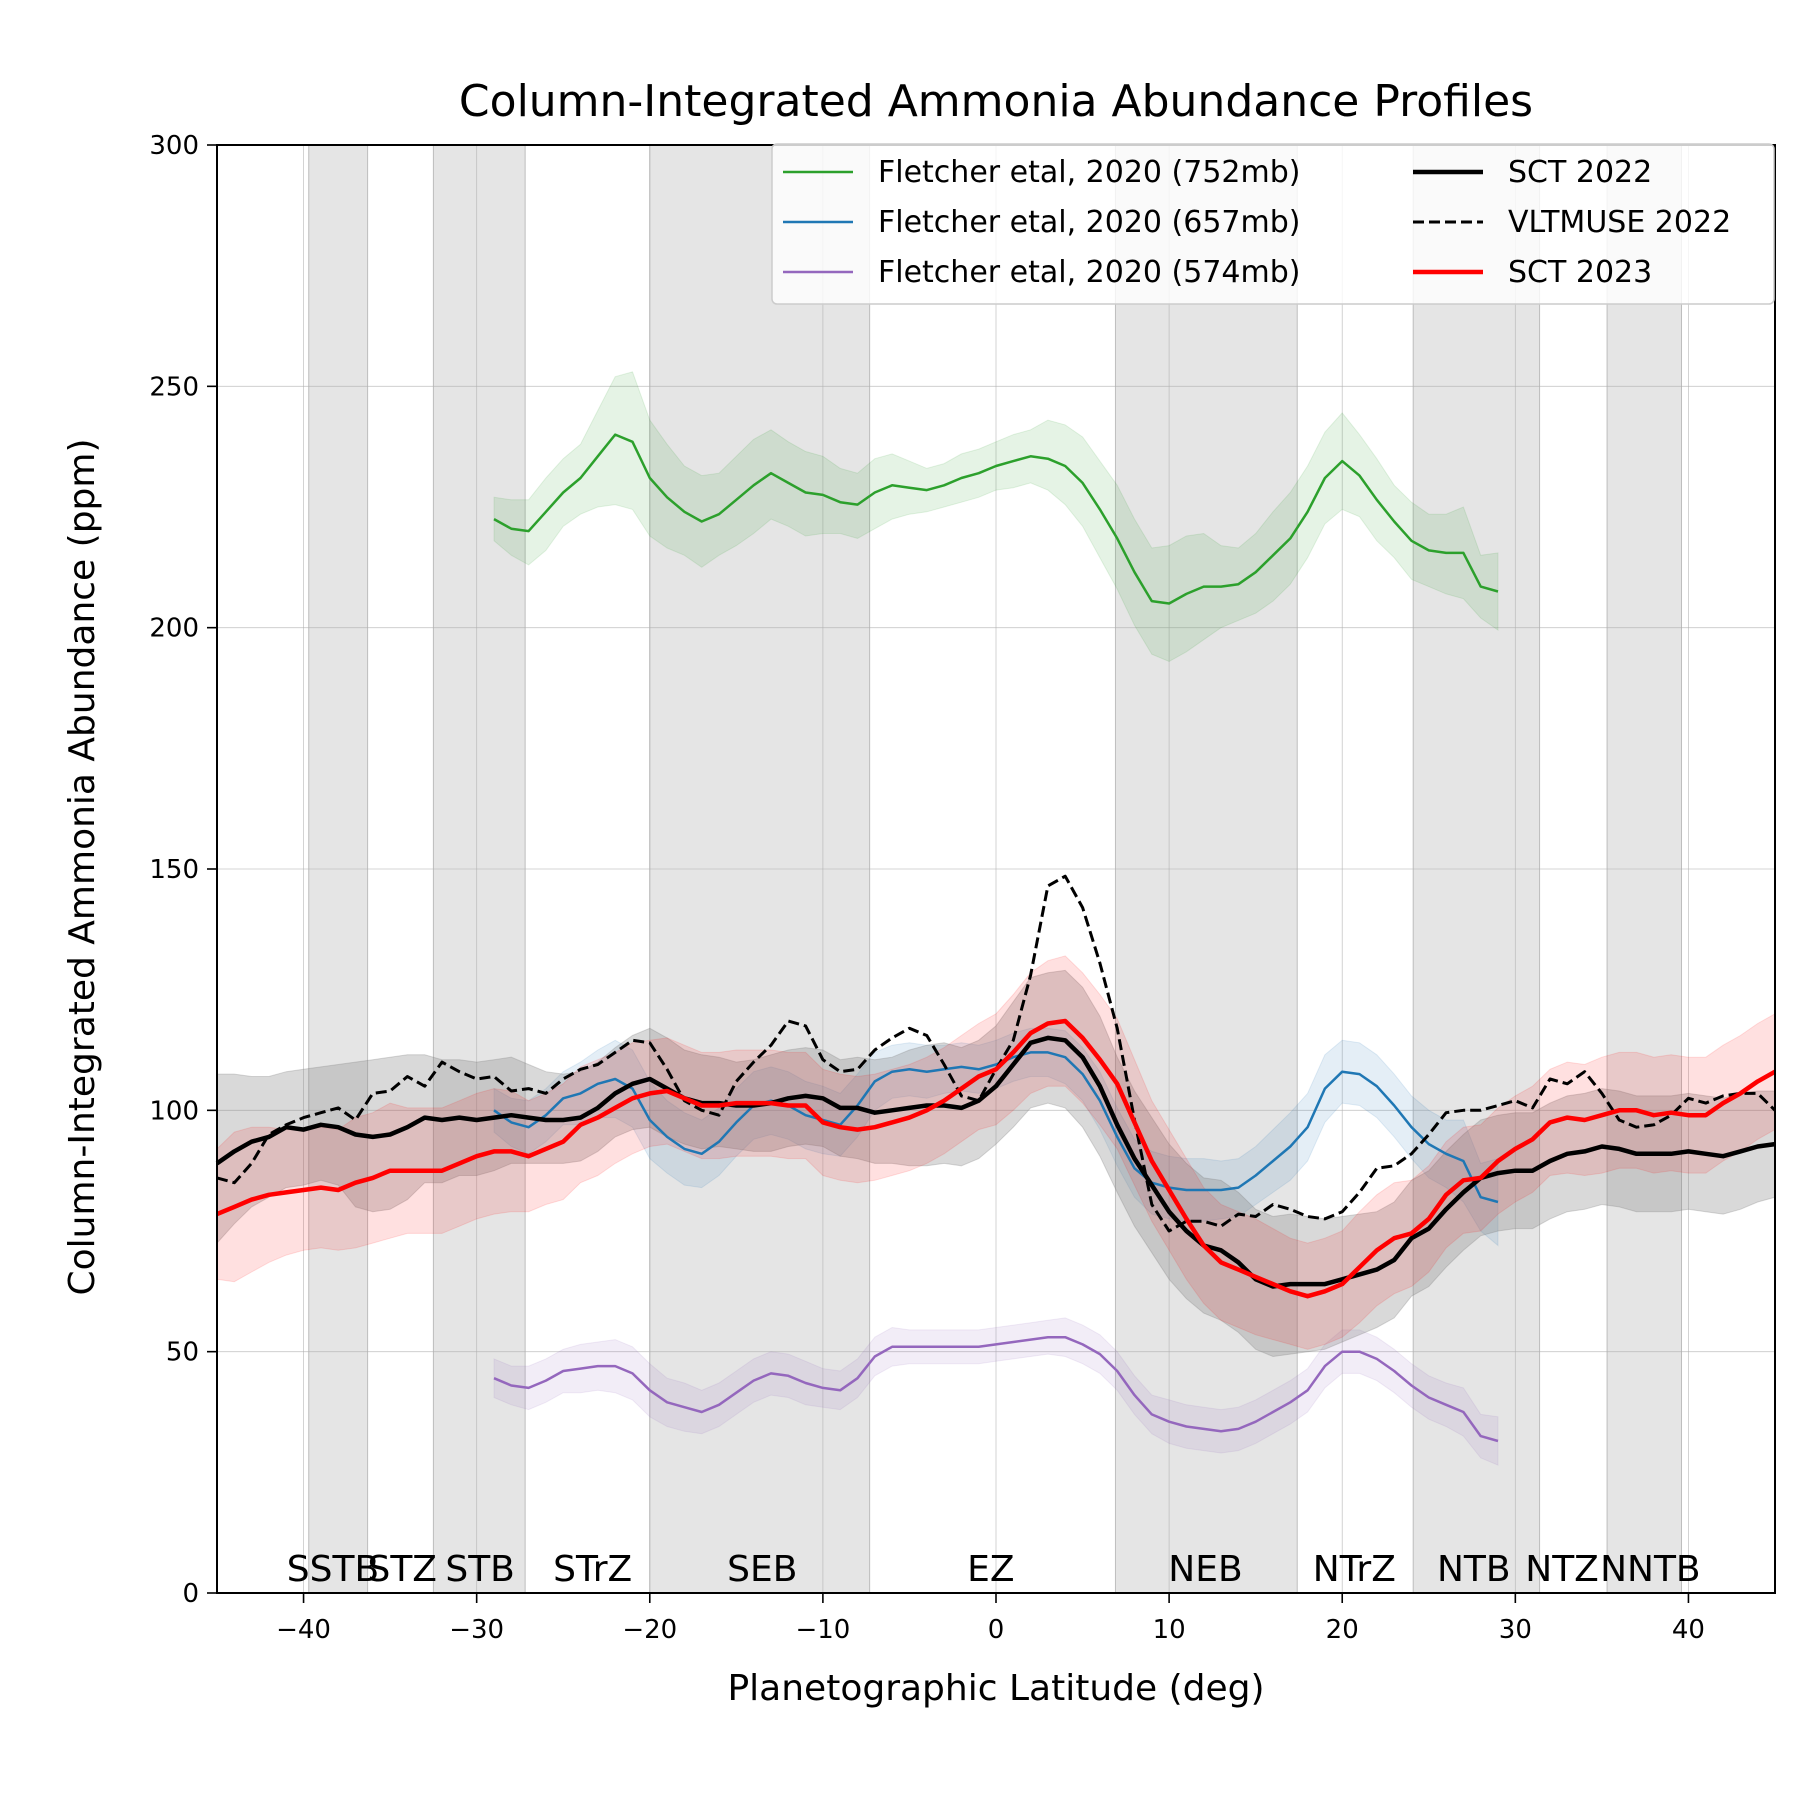  I want to click on y-tick-label: 0, so click(190, 1594).